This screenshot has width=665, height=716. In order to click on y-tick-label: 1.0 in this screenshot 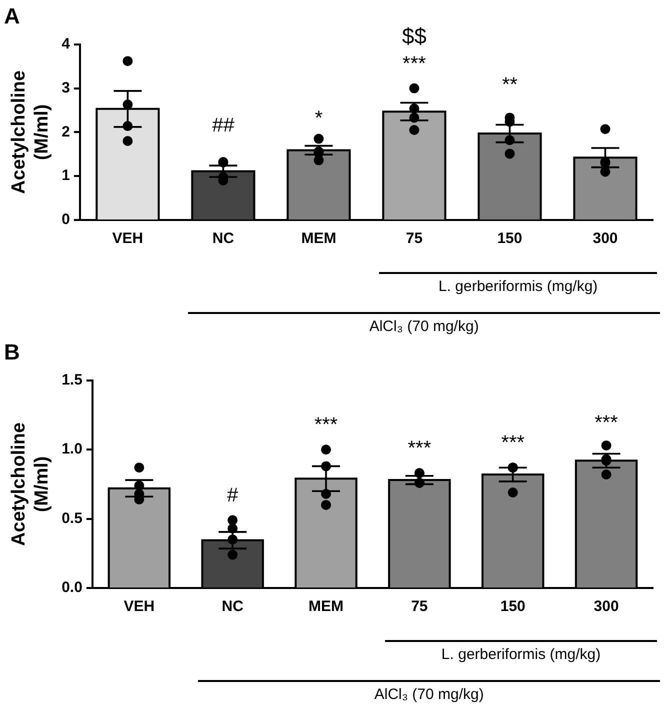, I will do `click(72, 449)`.